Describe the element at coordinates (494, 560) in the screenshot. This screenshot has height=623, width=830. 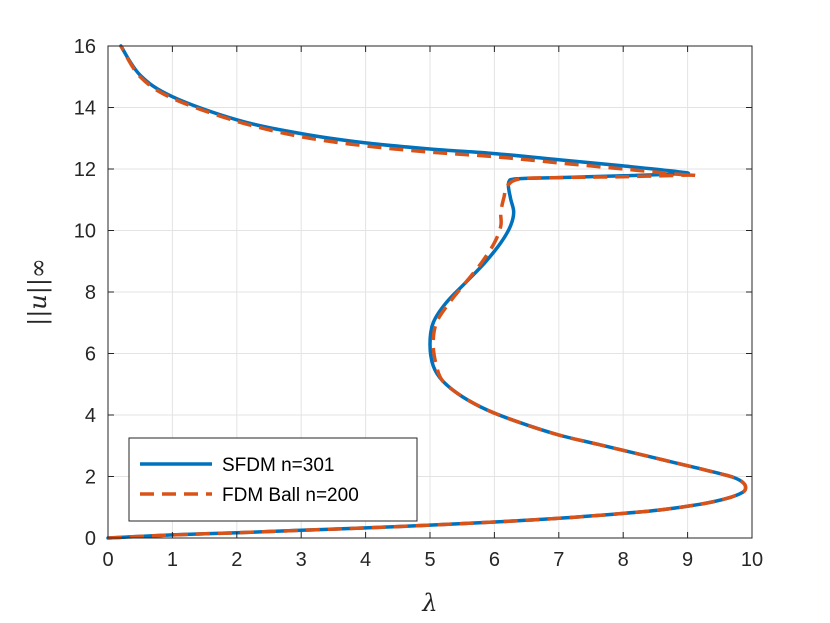
I see `x-tick-label: 6` at that location.